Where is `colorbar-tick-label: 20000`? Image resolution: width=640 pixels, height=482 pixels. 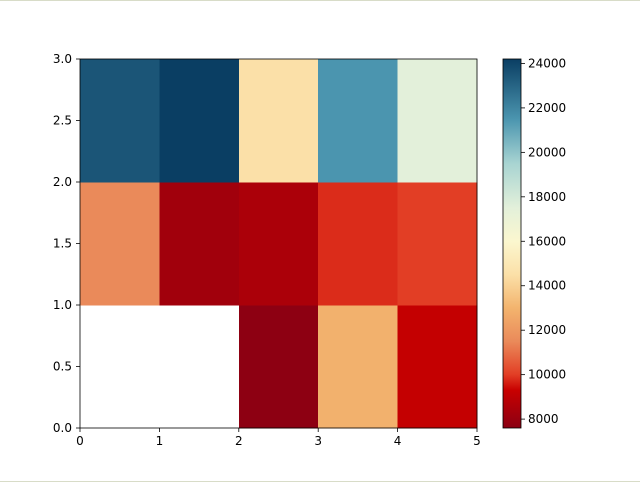
colorbar-tick-label: 20000 is located at coordinates (547, 152).